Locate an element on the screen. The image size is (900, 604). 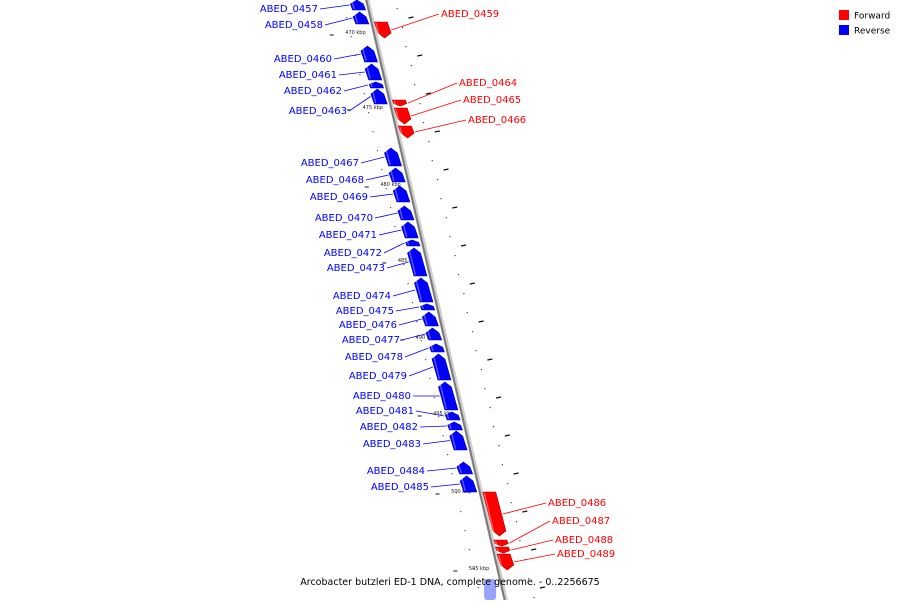
gene-label-abed-0476: ABED_0476 is located at coordinates (368, 325).